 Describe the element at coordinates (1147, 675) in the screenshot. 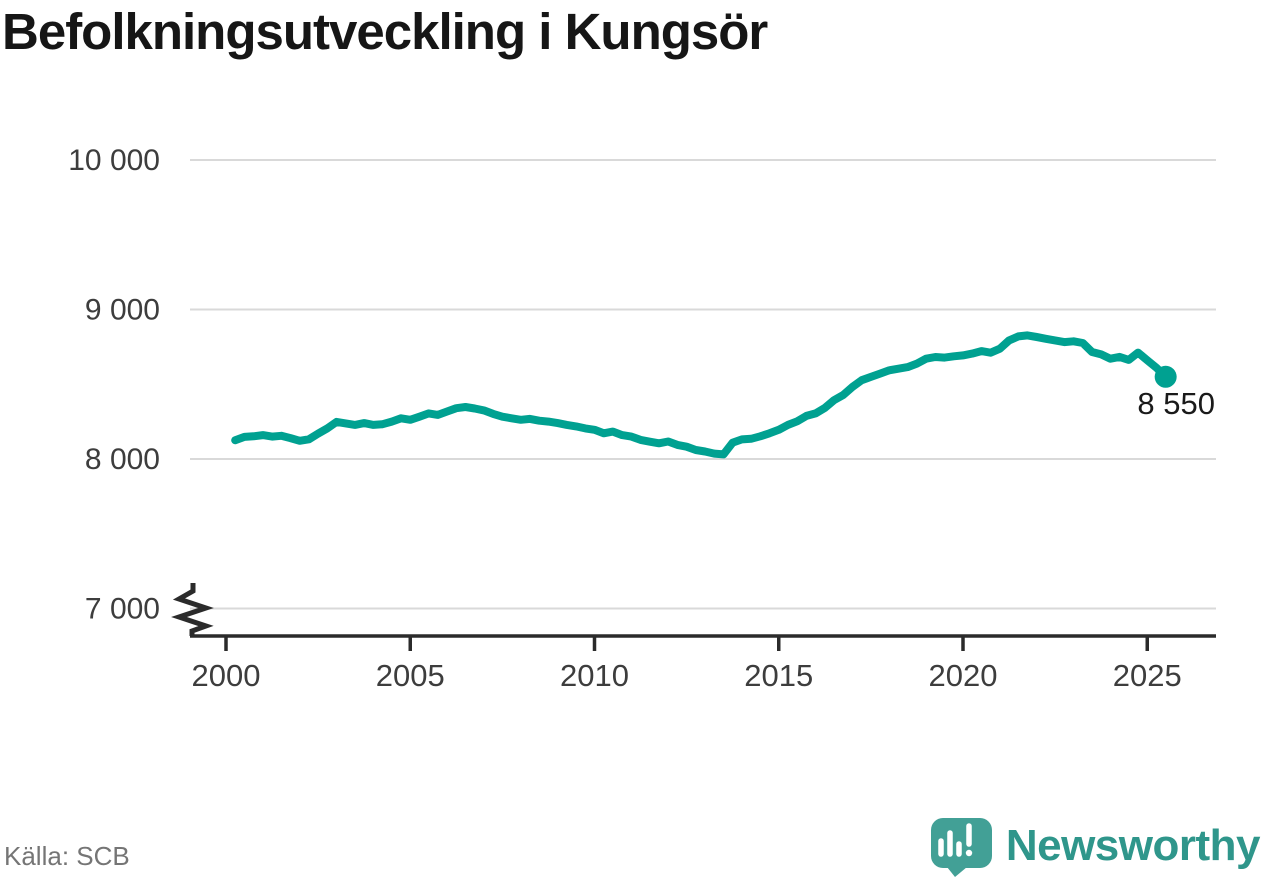

I see `x-tick-label: 2025` at that location.